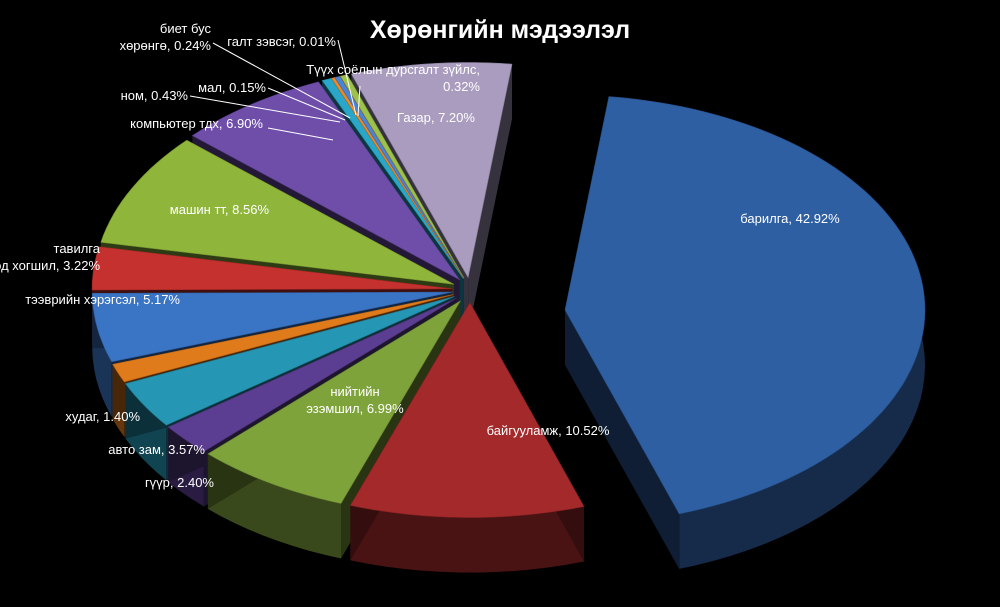  What do you see at coordinates (548, 430) in the screenshot?
I see `slice-label-1: байгууламж, 10.52%` at bounding box center [548, 430].